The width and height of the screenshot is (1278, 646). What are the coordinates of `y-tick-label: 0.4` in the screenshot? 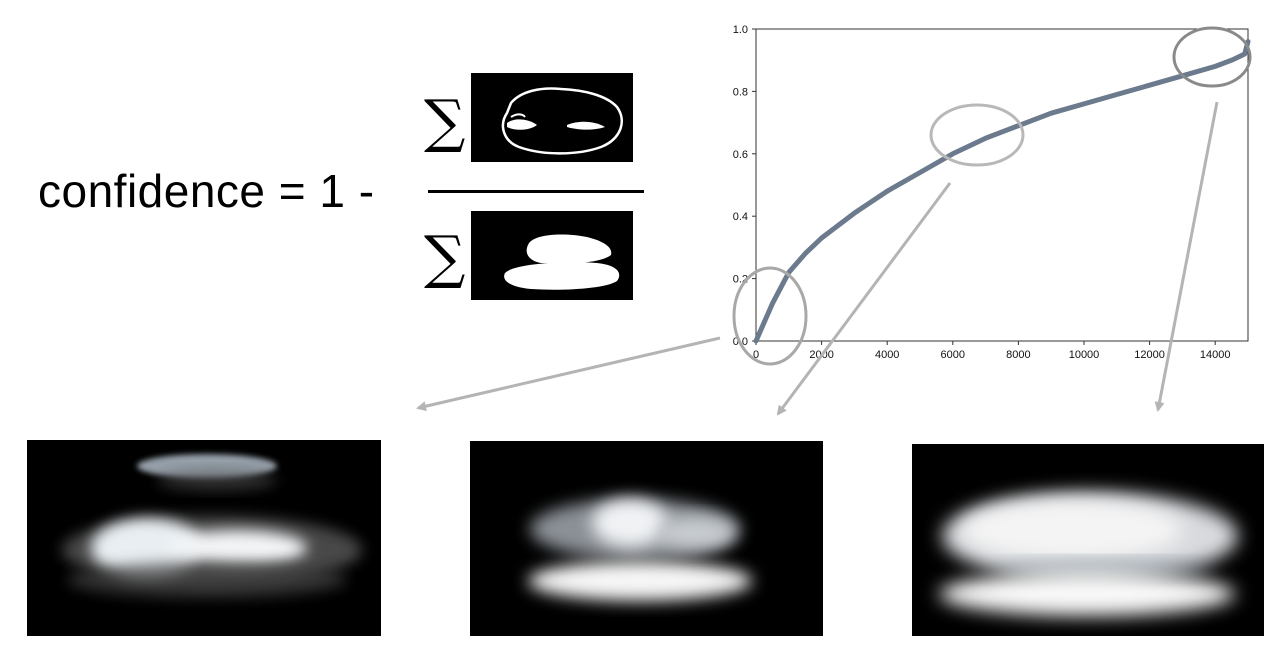 It's located at (740, 217).